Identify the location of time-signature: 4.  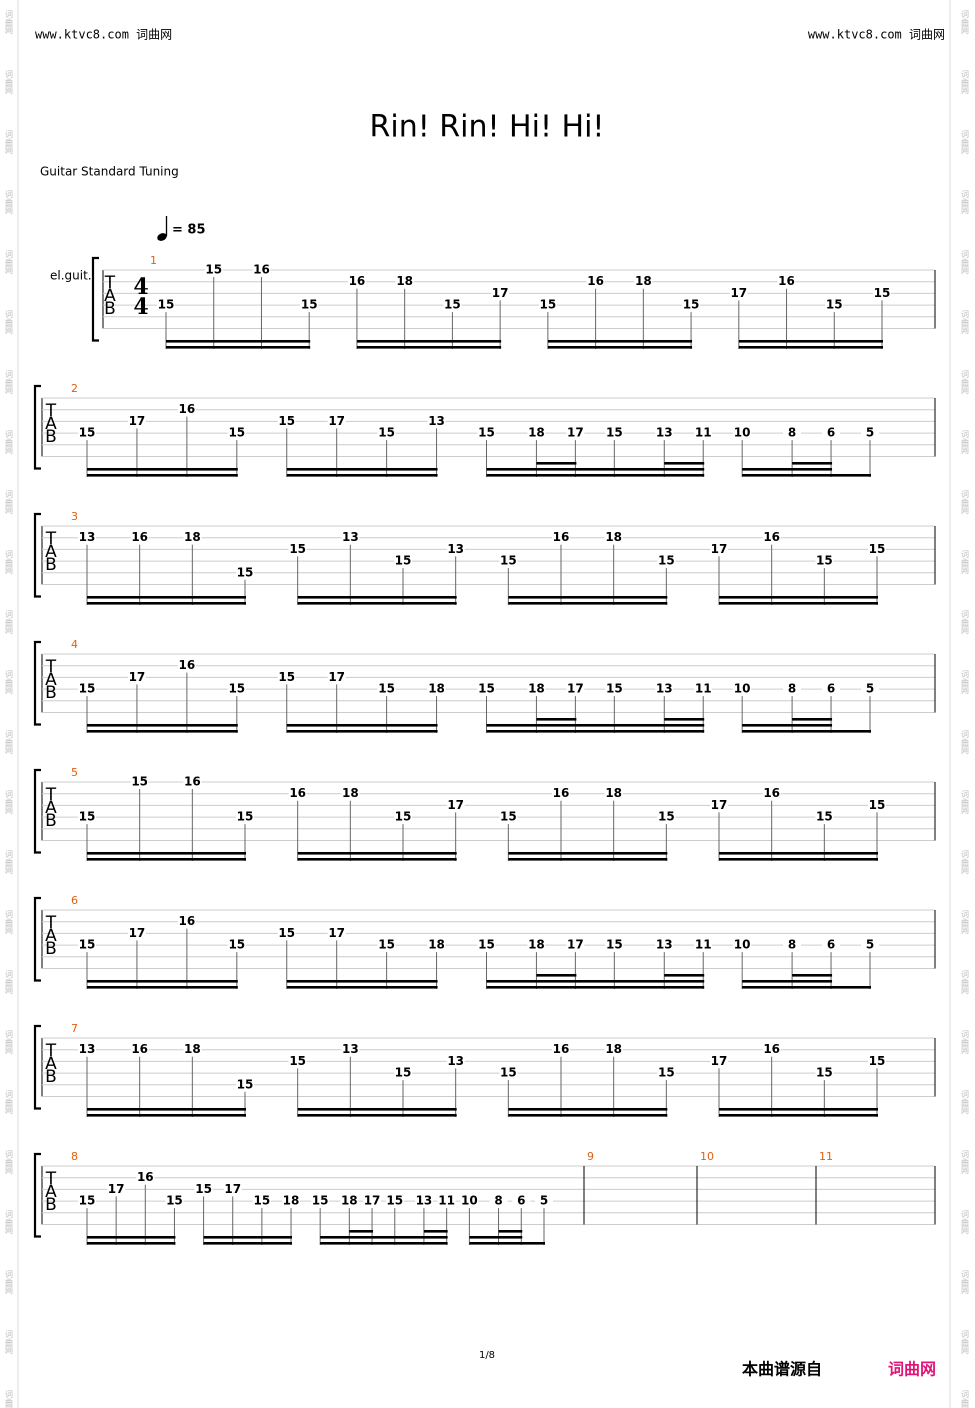
(140, 287).